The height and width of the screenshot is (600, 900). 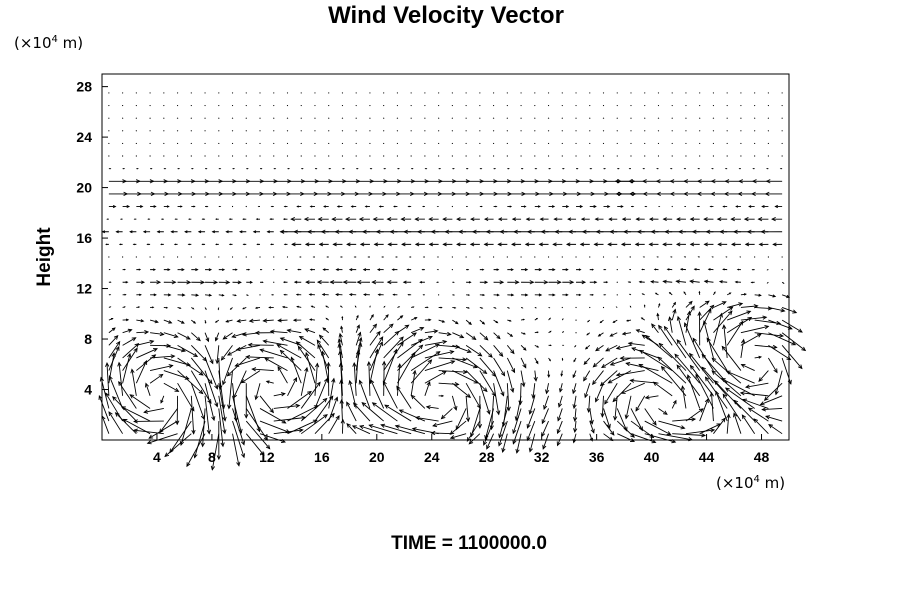 What do you see at coordinates (212, 457) in the screenshot?
I see `x-tick-label: 8` at bounding box center [212, 457].